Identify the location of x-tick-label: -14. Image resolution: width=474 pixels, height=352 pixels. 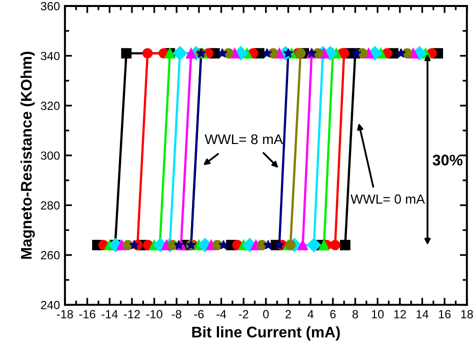
(110, 314).